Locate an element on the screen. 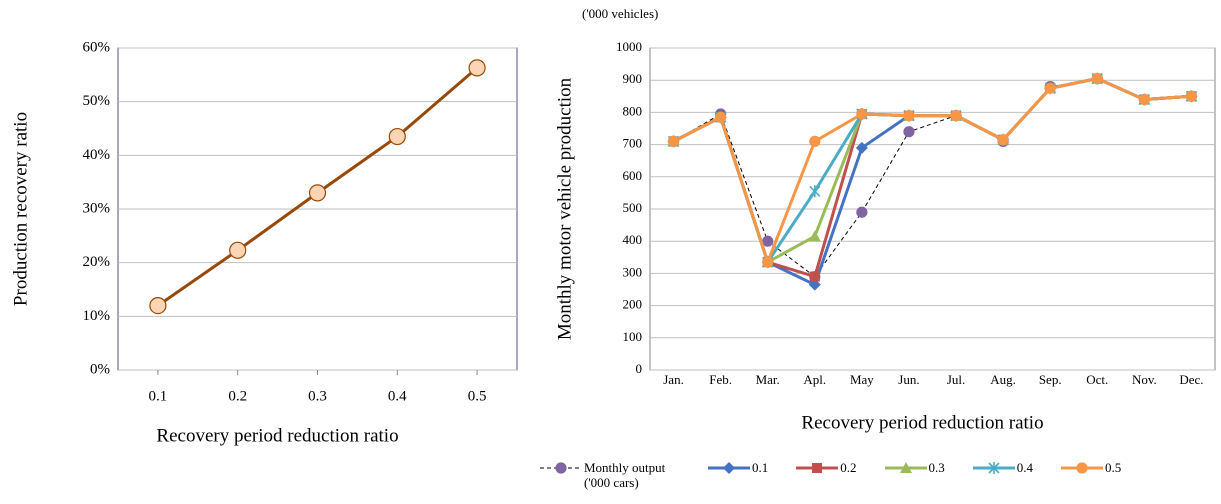 Image resolution: width=1221 pixels, height=504 pixels. legend-label: Monthly output ('000 cars) is located at coordinates (625, 475).